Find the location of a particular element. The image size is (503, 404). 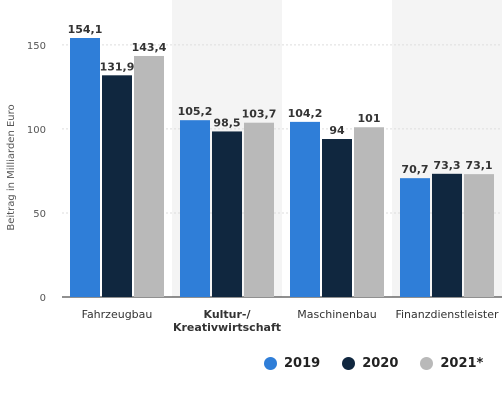

value-label: 101 is located at coordinates (369, 118).